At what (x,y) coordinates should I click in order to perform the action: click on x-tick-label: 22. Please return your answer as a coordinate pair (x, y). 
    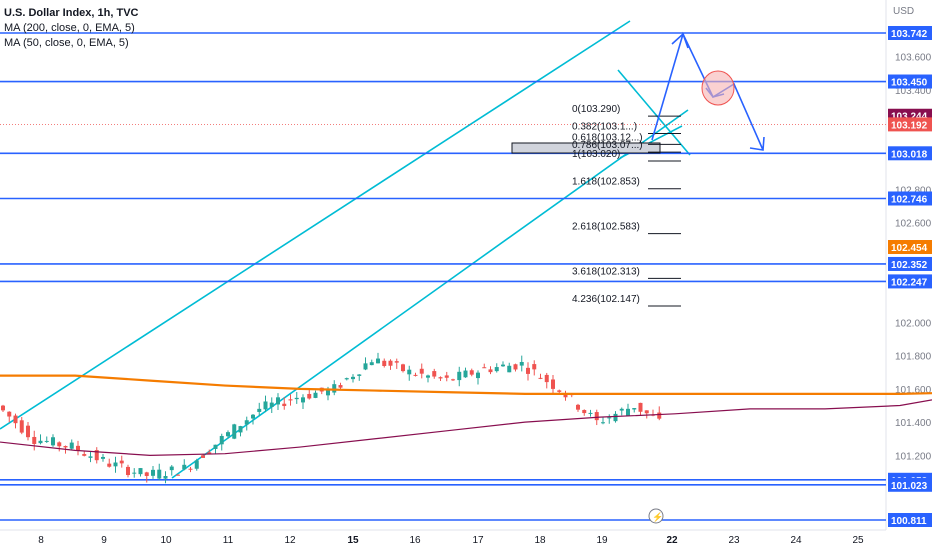
    Looking at the image, I should click on (672, 540).